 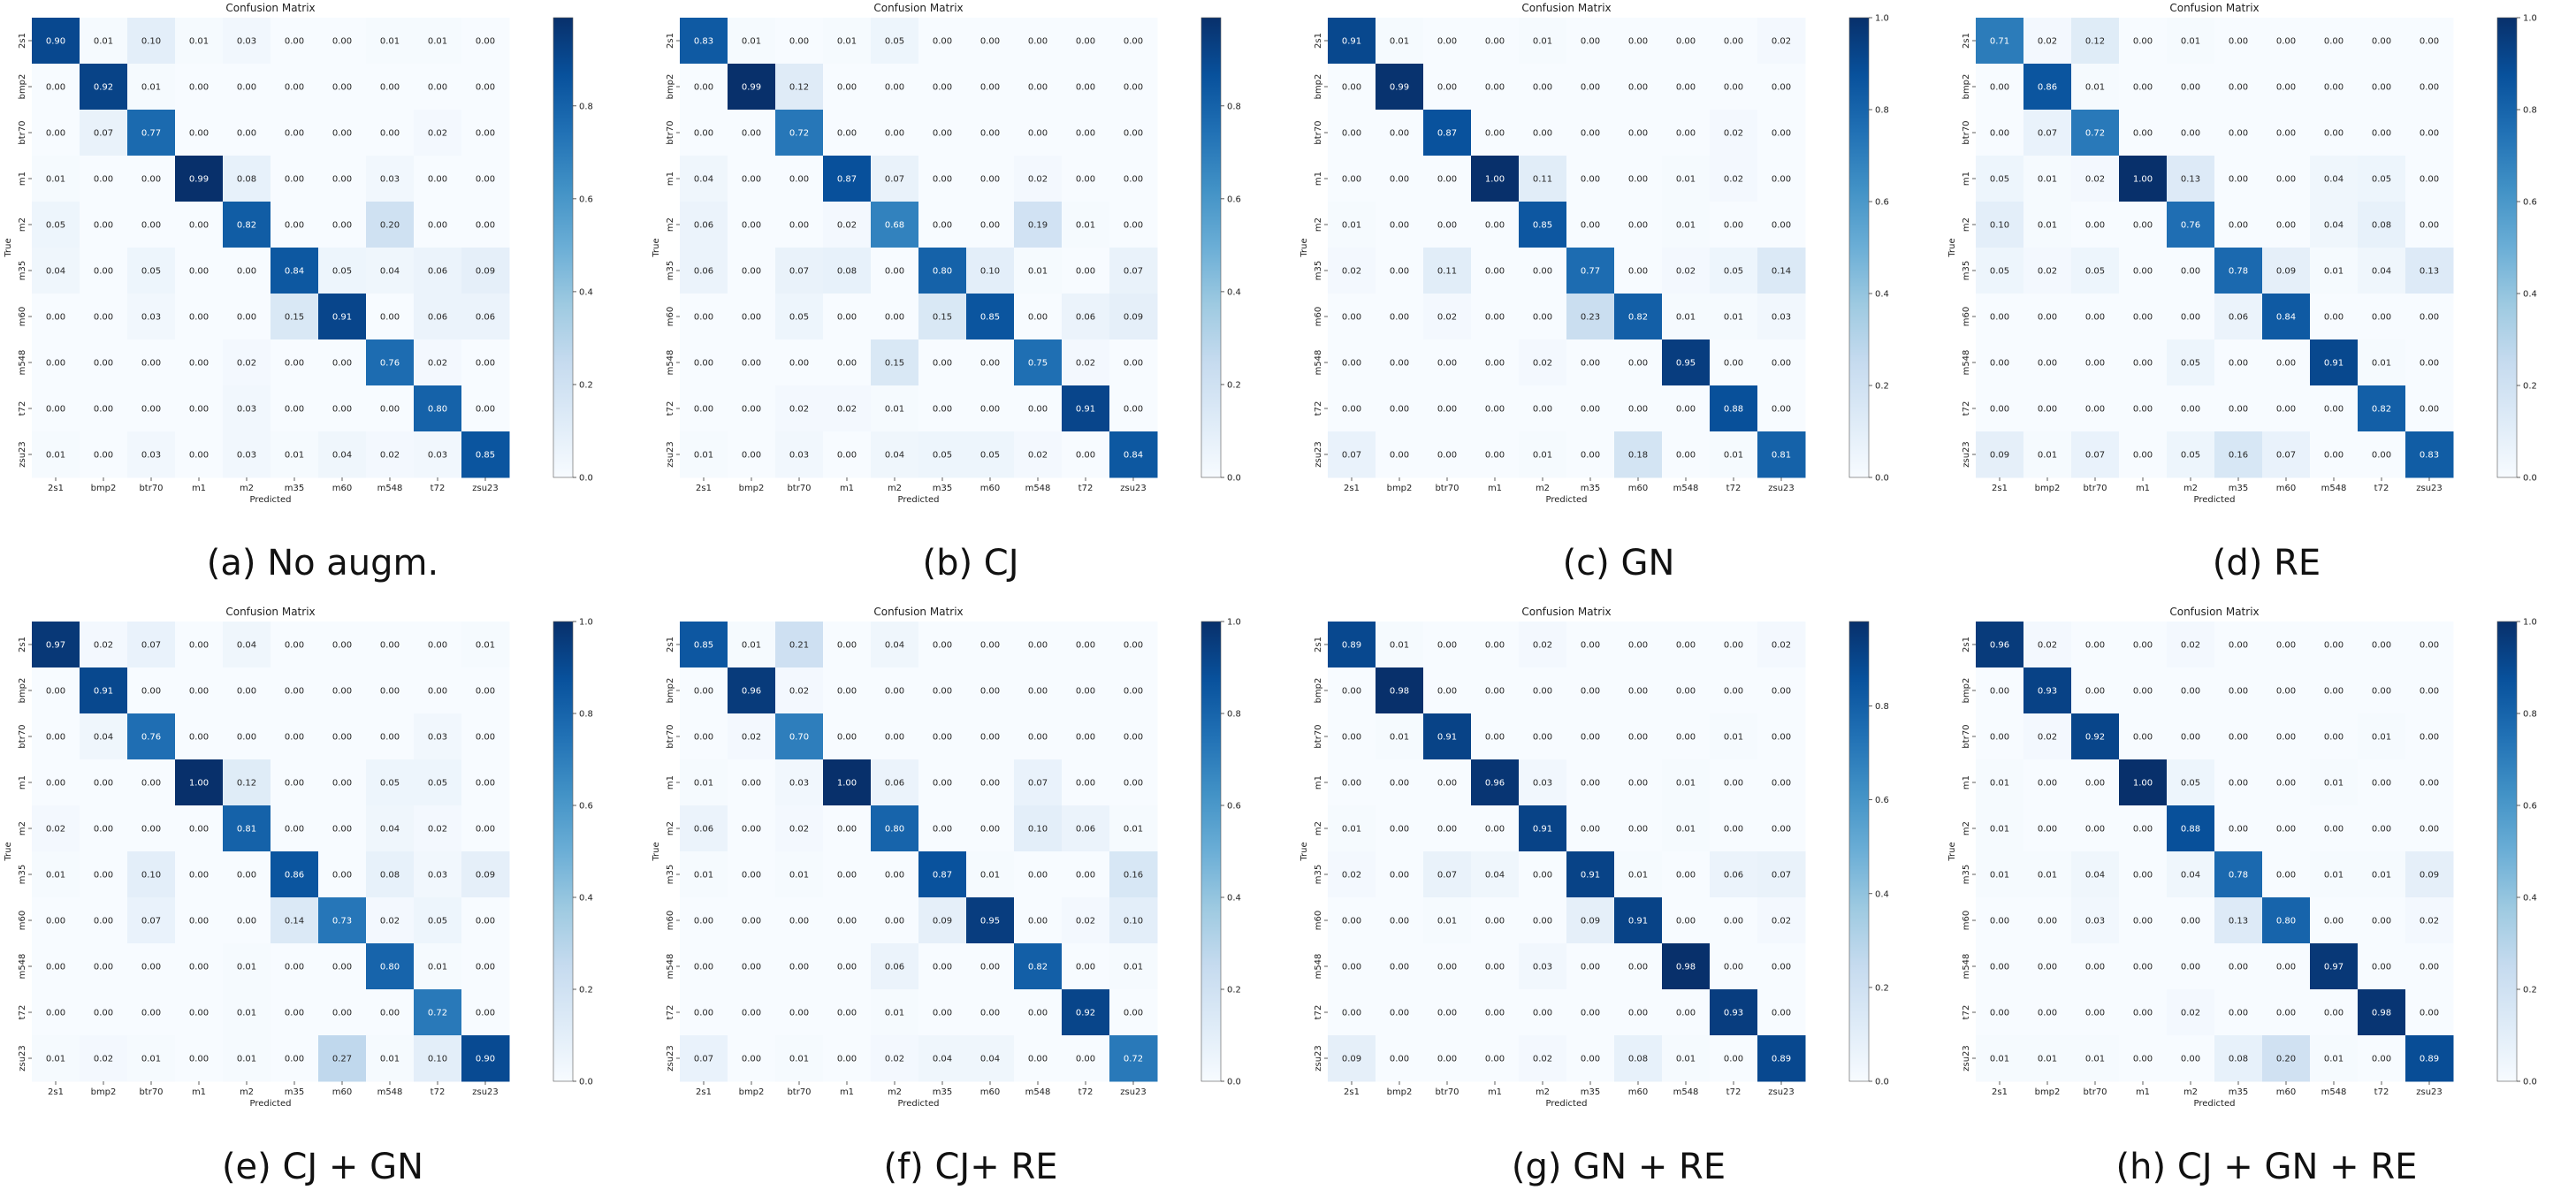 I want to click on cell-value-label: 0.04, so click(x=390, y=272).